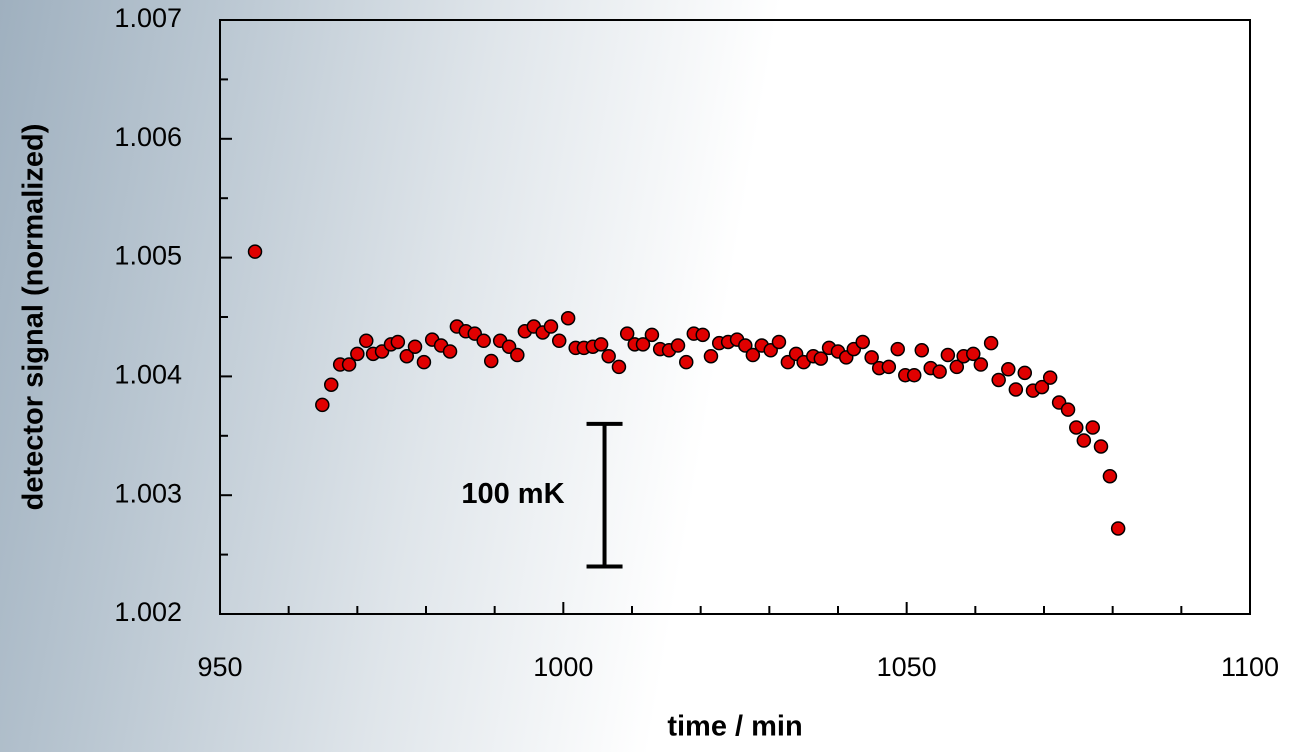 This screenshot has width=1289, height=752. What do you see at coordinates (734, 727) in the screenshot?
I see `x-axis-title: time / min` at bounding box center [734, 727].